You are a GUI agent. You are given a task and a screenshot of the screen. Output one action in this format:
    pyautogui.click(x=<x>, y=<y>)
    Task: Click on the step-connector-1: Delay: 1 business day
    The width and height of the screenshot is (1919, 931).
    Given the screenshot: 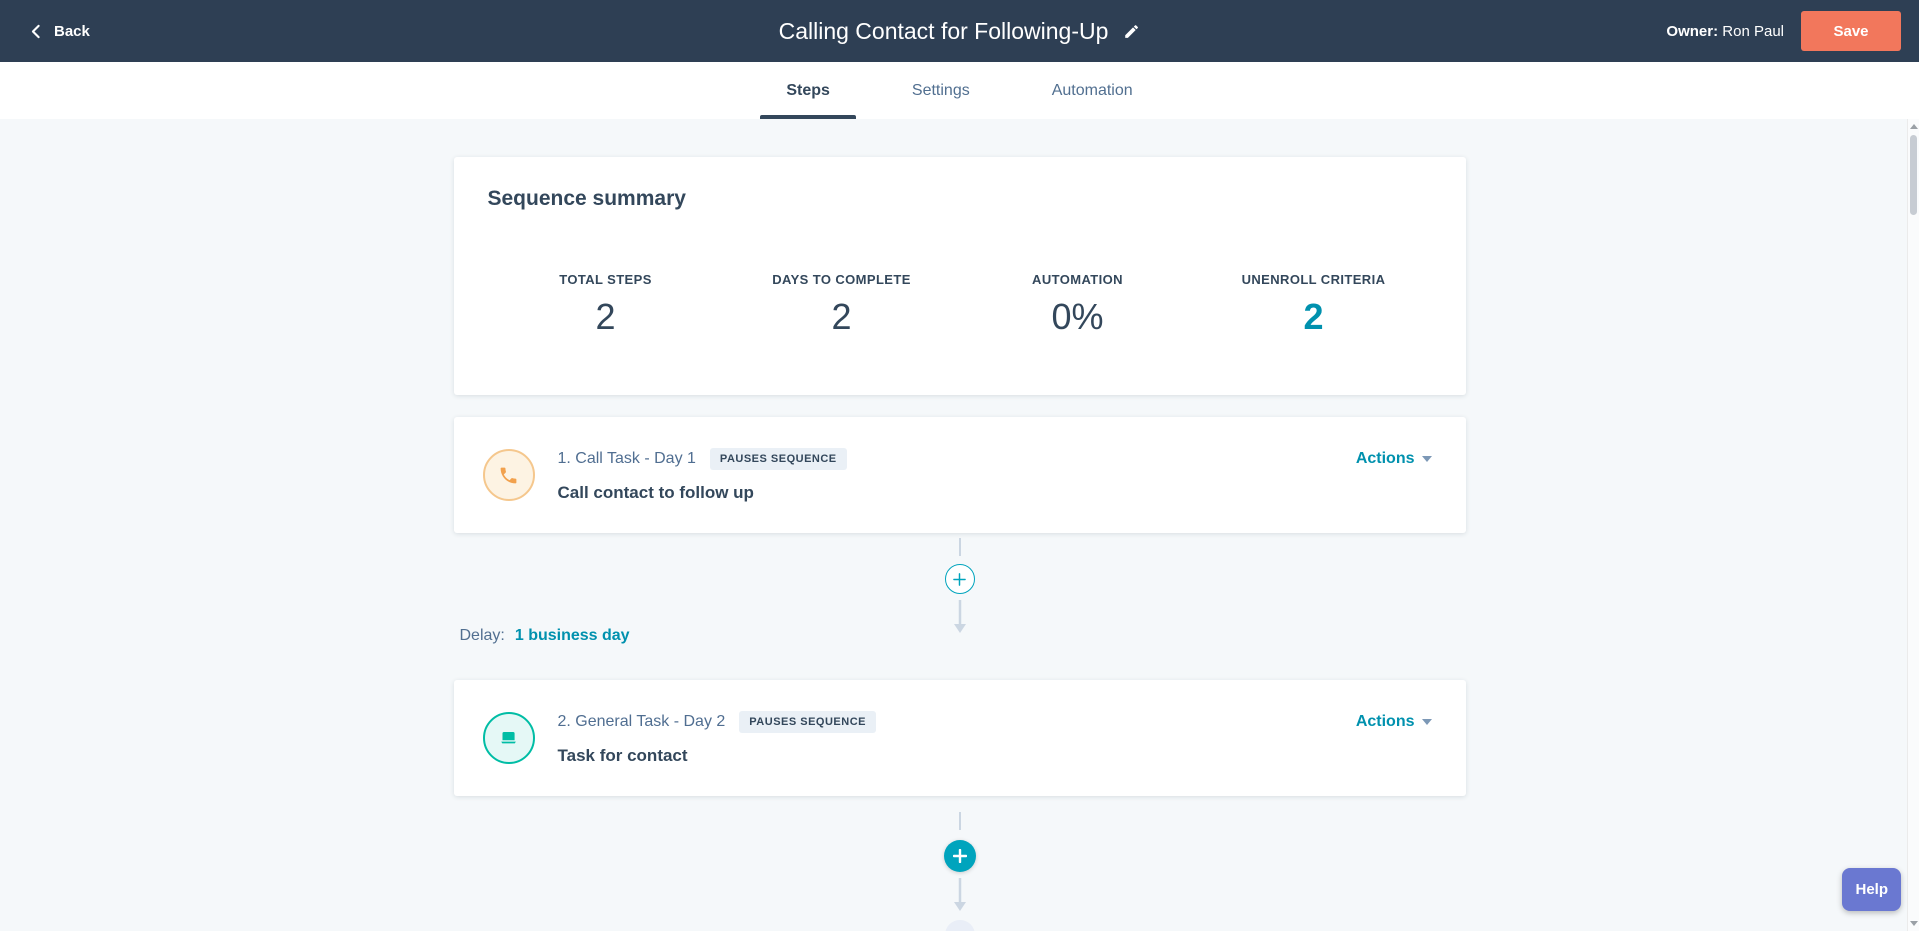 What is the action you would take?
    pyautogui.click(x=960, y=595)
    